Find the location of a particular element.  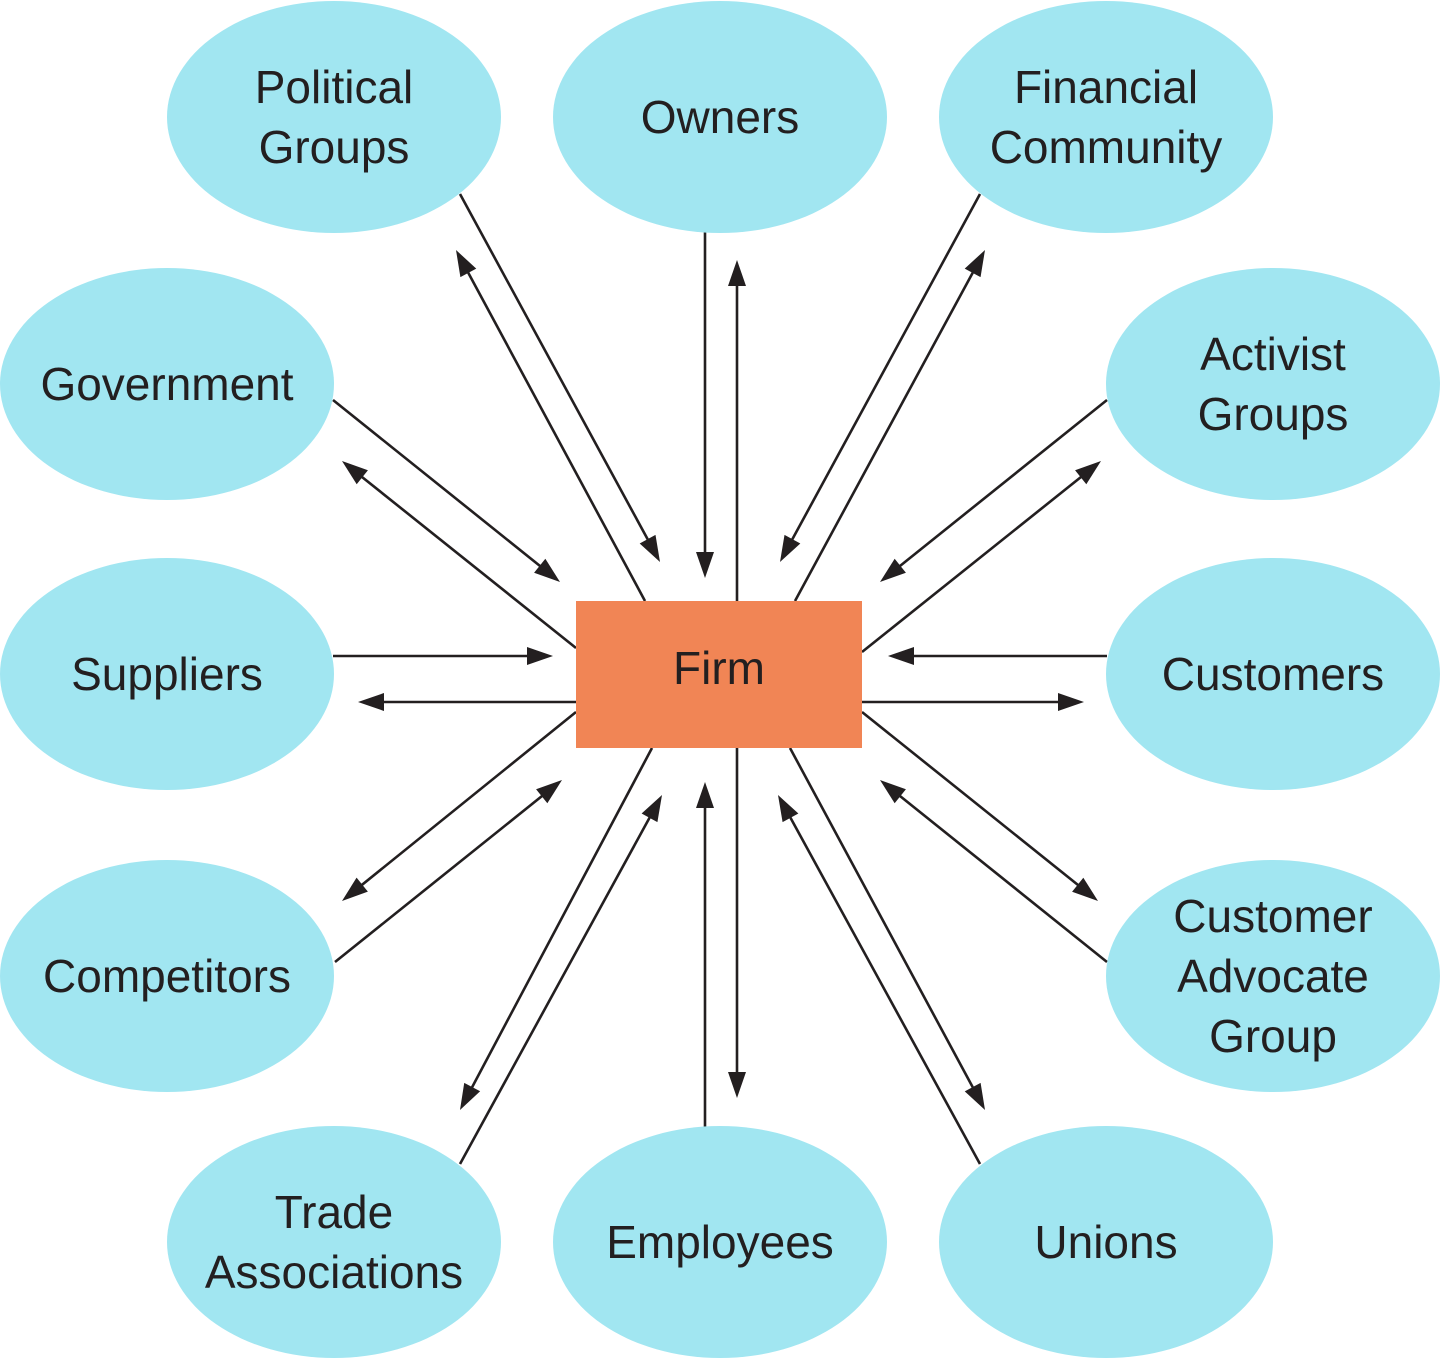

unions-from-firm-arrow is located at coordinates (880, 980).